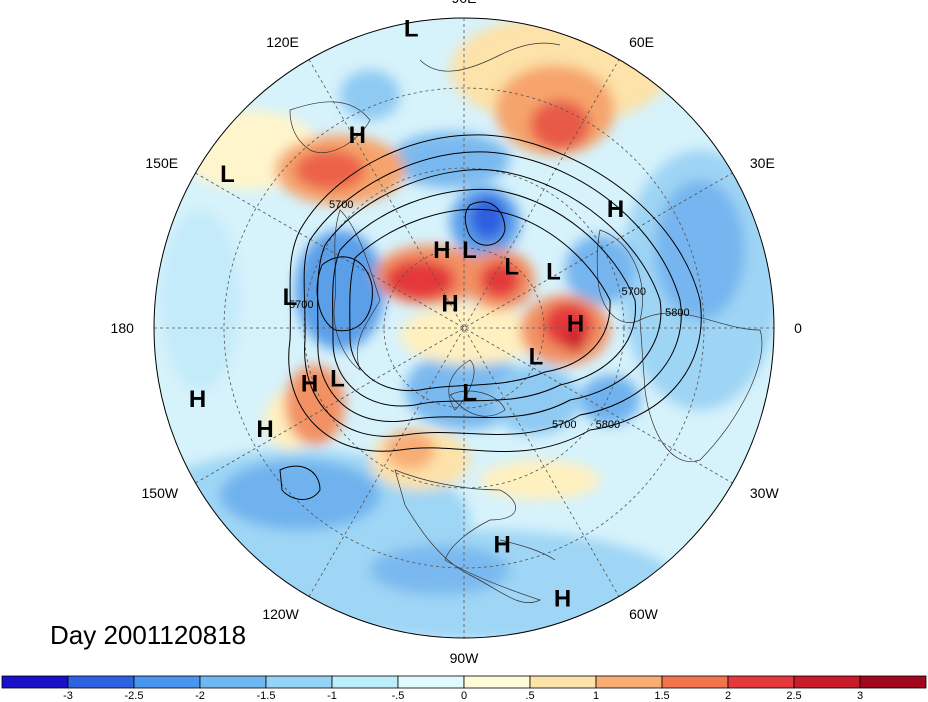 Image resolution: width=928 pixels, height=702 pixels. What do you see at coordinates (661, 696) in the screenshot?
I see `colorbar-tick-label: 1.5` at bounding box center [661, 696].